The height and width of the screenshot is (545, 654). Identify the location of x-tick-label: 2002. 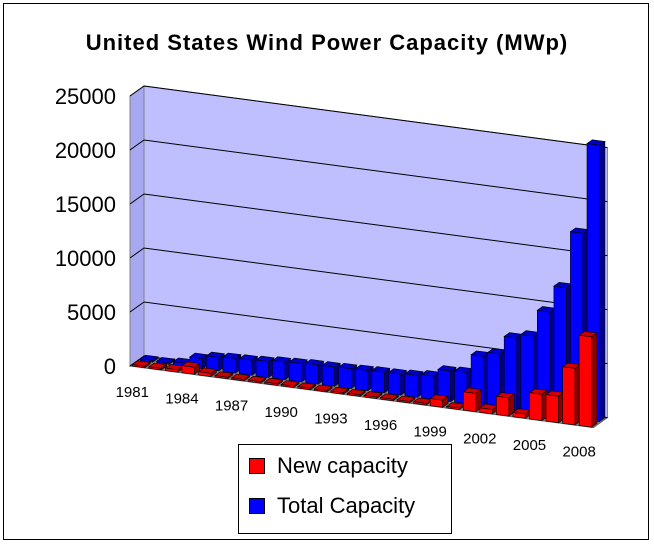
(479, 438).